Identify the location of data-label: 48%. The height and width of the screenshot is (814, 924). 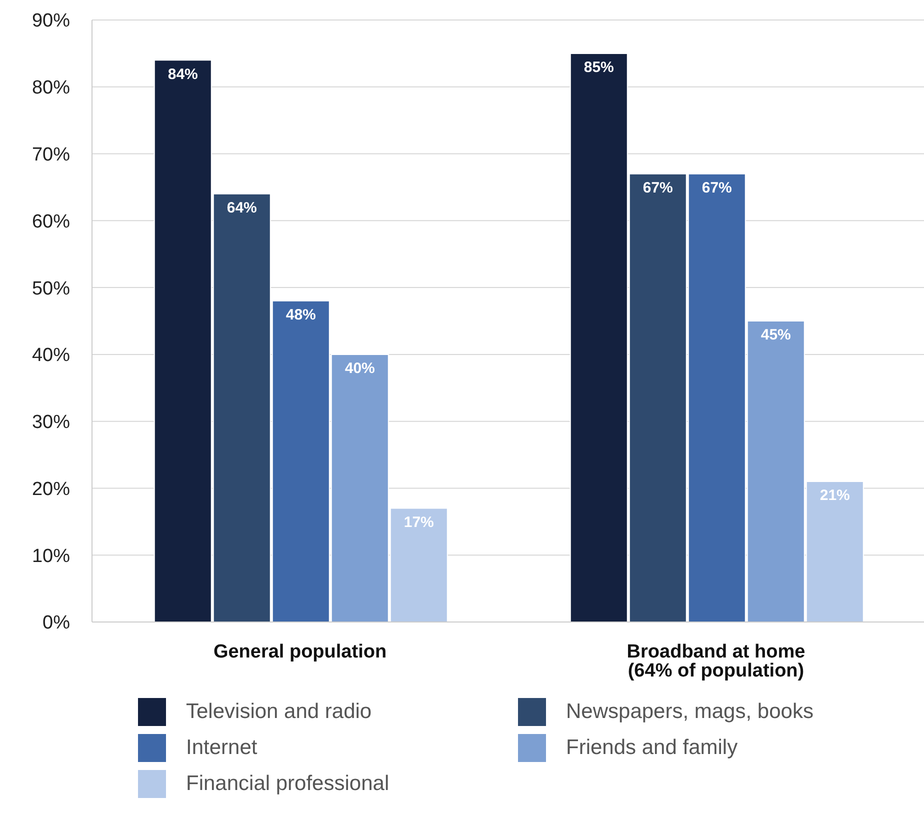
(301, 315).